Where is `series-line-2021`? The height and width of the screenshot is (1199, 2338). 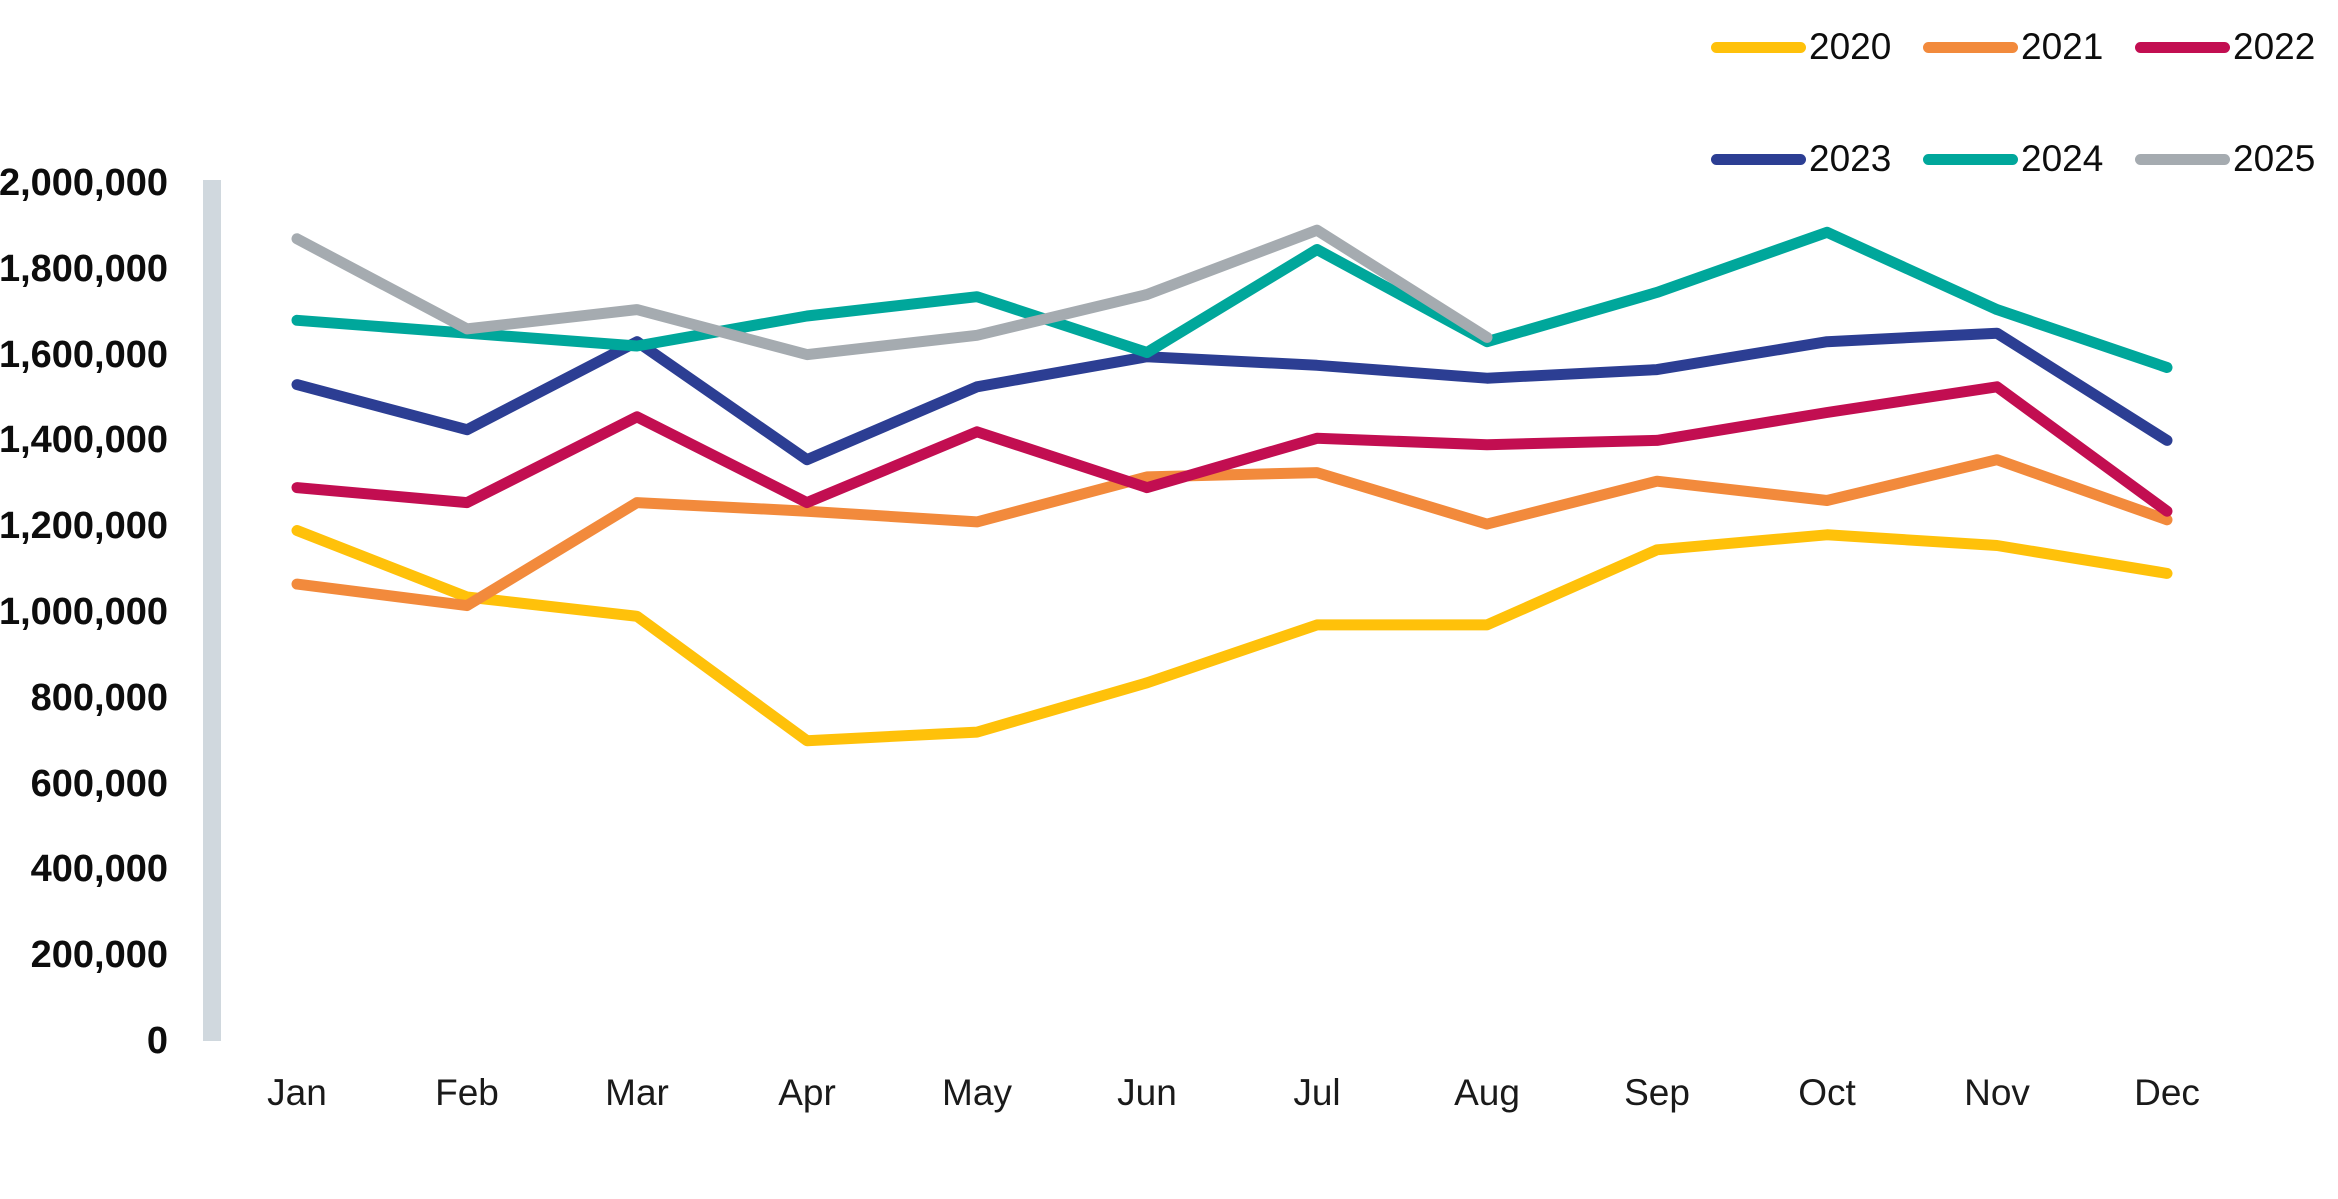 series-line-2021 is located at coordinates (1232, 533).